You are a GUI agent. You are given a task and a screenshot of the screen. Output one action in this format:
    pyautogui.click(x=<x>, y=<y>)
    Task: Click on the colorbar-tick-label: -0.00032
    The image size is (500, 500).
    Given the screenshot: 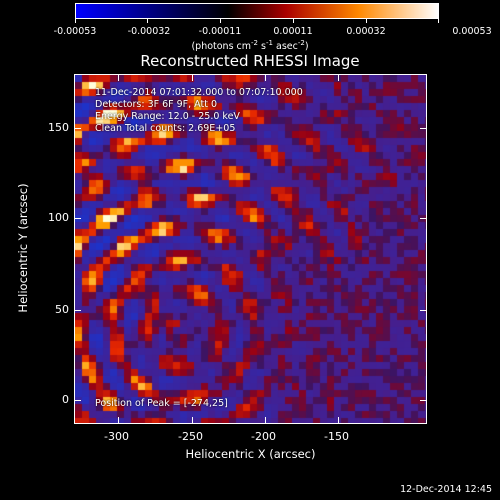 What is the action you would take?
    pyautogui.click(x=149, y=31)
    